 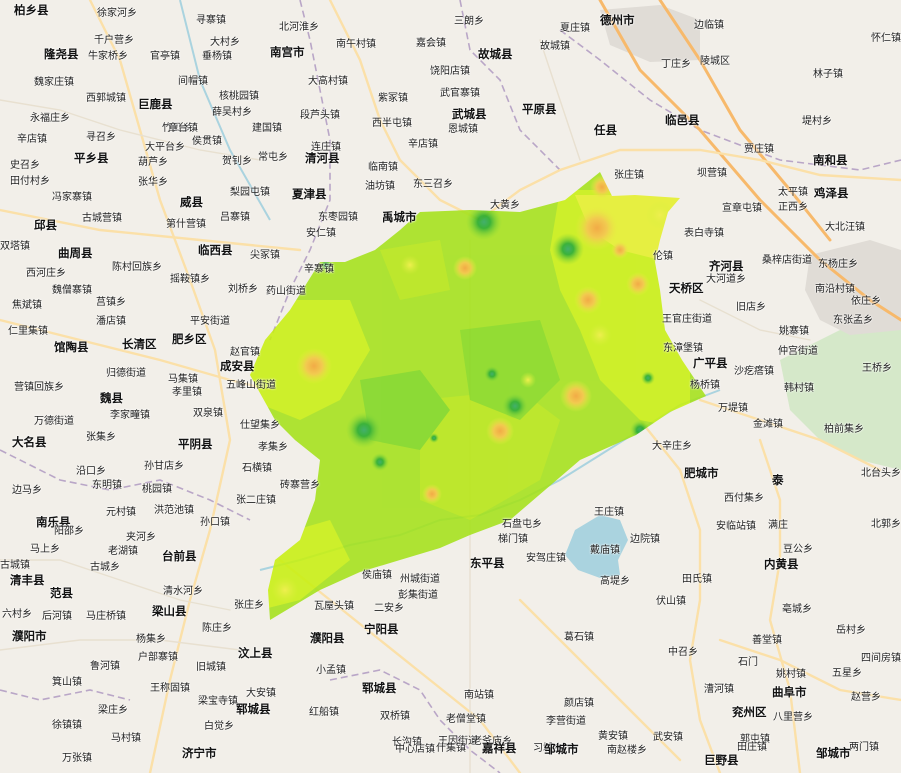 What do you see at coordinates (650, 33) in the screenshot?
I see `dezhou-urban` at bounding box center [650, 33].